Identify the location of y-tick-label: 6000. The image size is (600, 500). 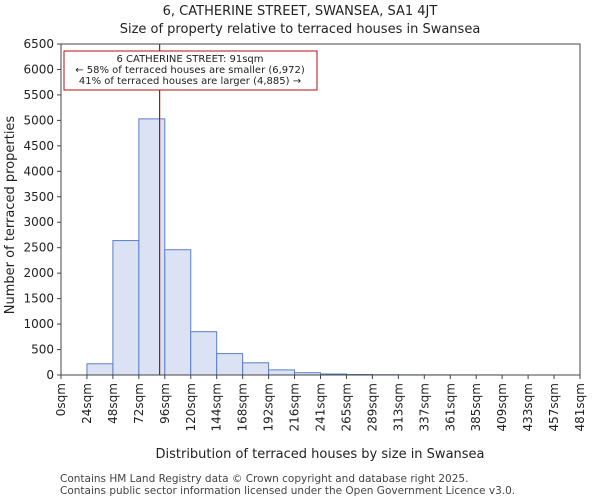
(38, 69).